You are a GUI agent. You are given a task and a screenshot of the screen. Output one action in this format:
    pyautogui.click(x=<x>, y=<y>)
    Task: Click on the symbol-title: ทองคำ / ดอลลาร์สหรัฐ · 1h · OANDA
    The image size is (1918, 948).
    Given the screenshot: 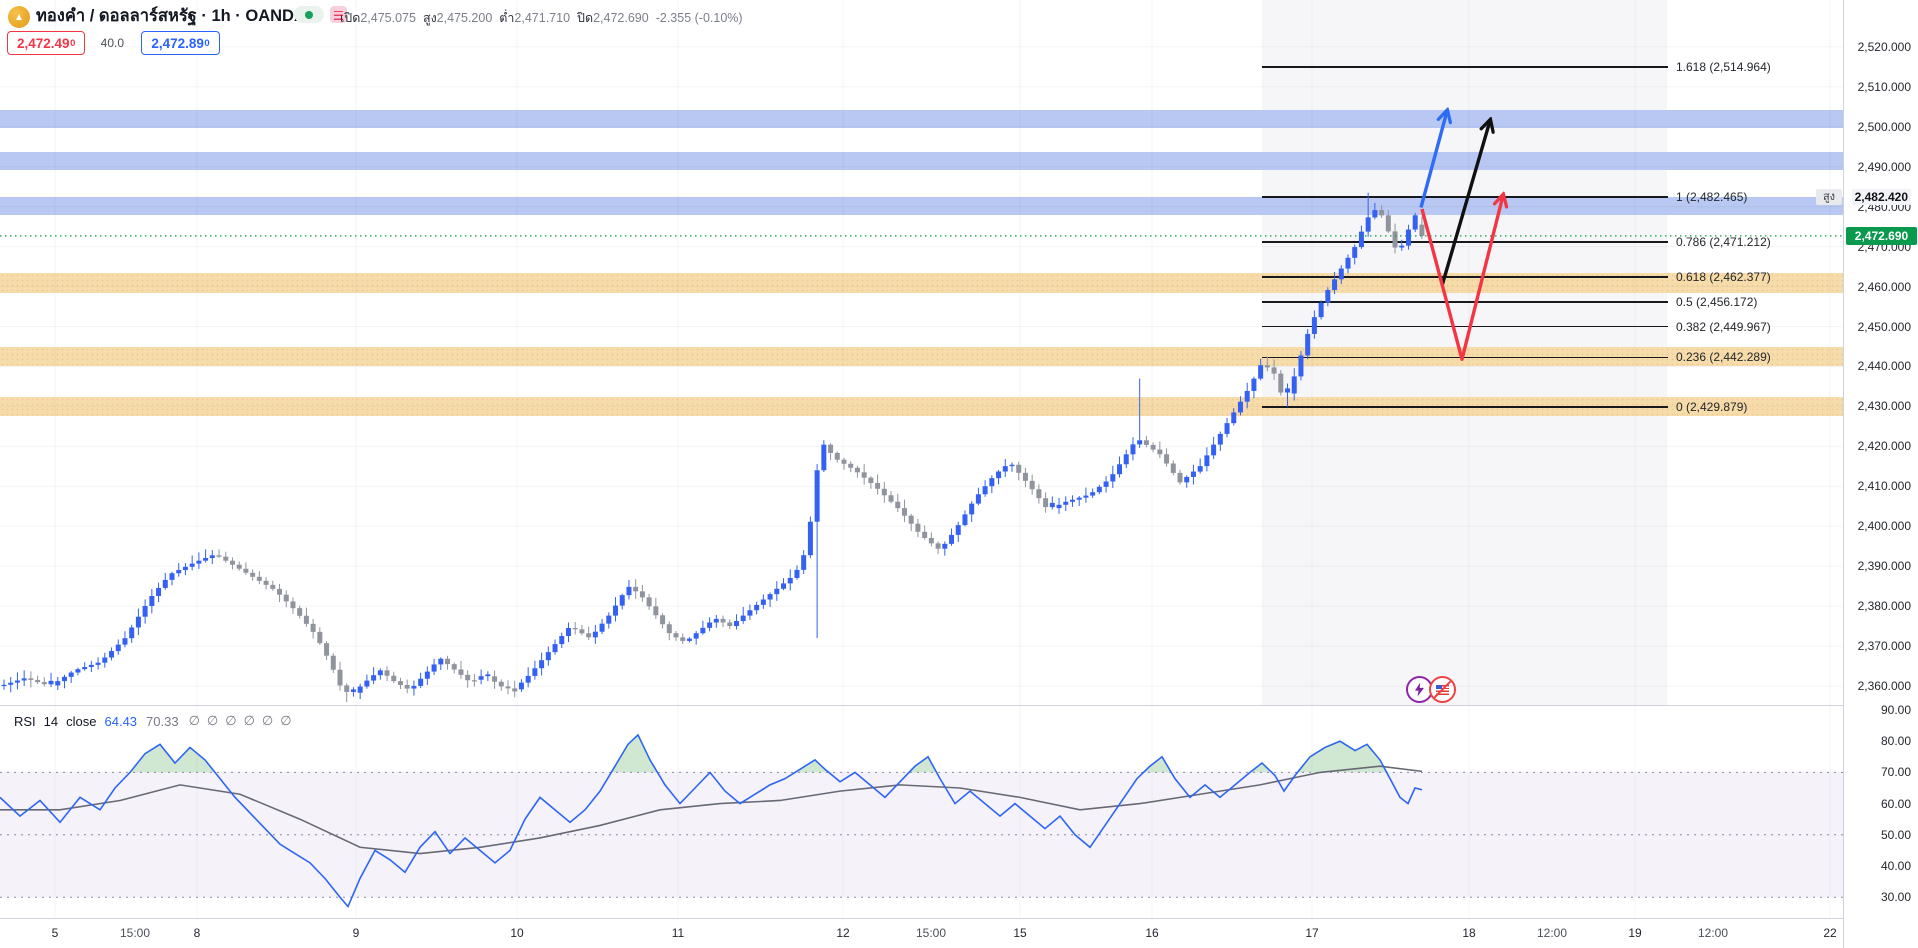 What is the action you would take?
    pyautogui.click(x=171, y=16)
    